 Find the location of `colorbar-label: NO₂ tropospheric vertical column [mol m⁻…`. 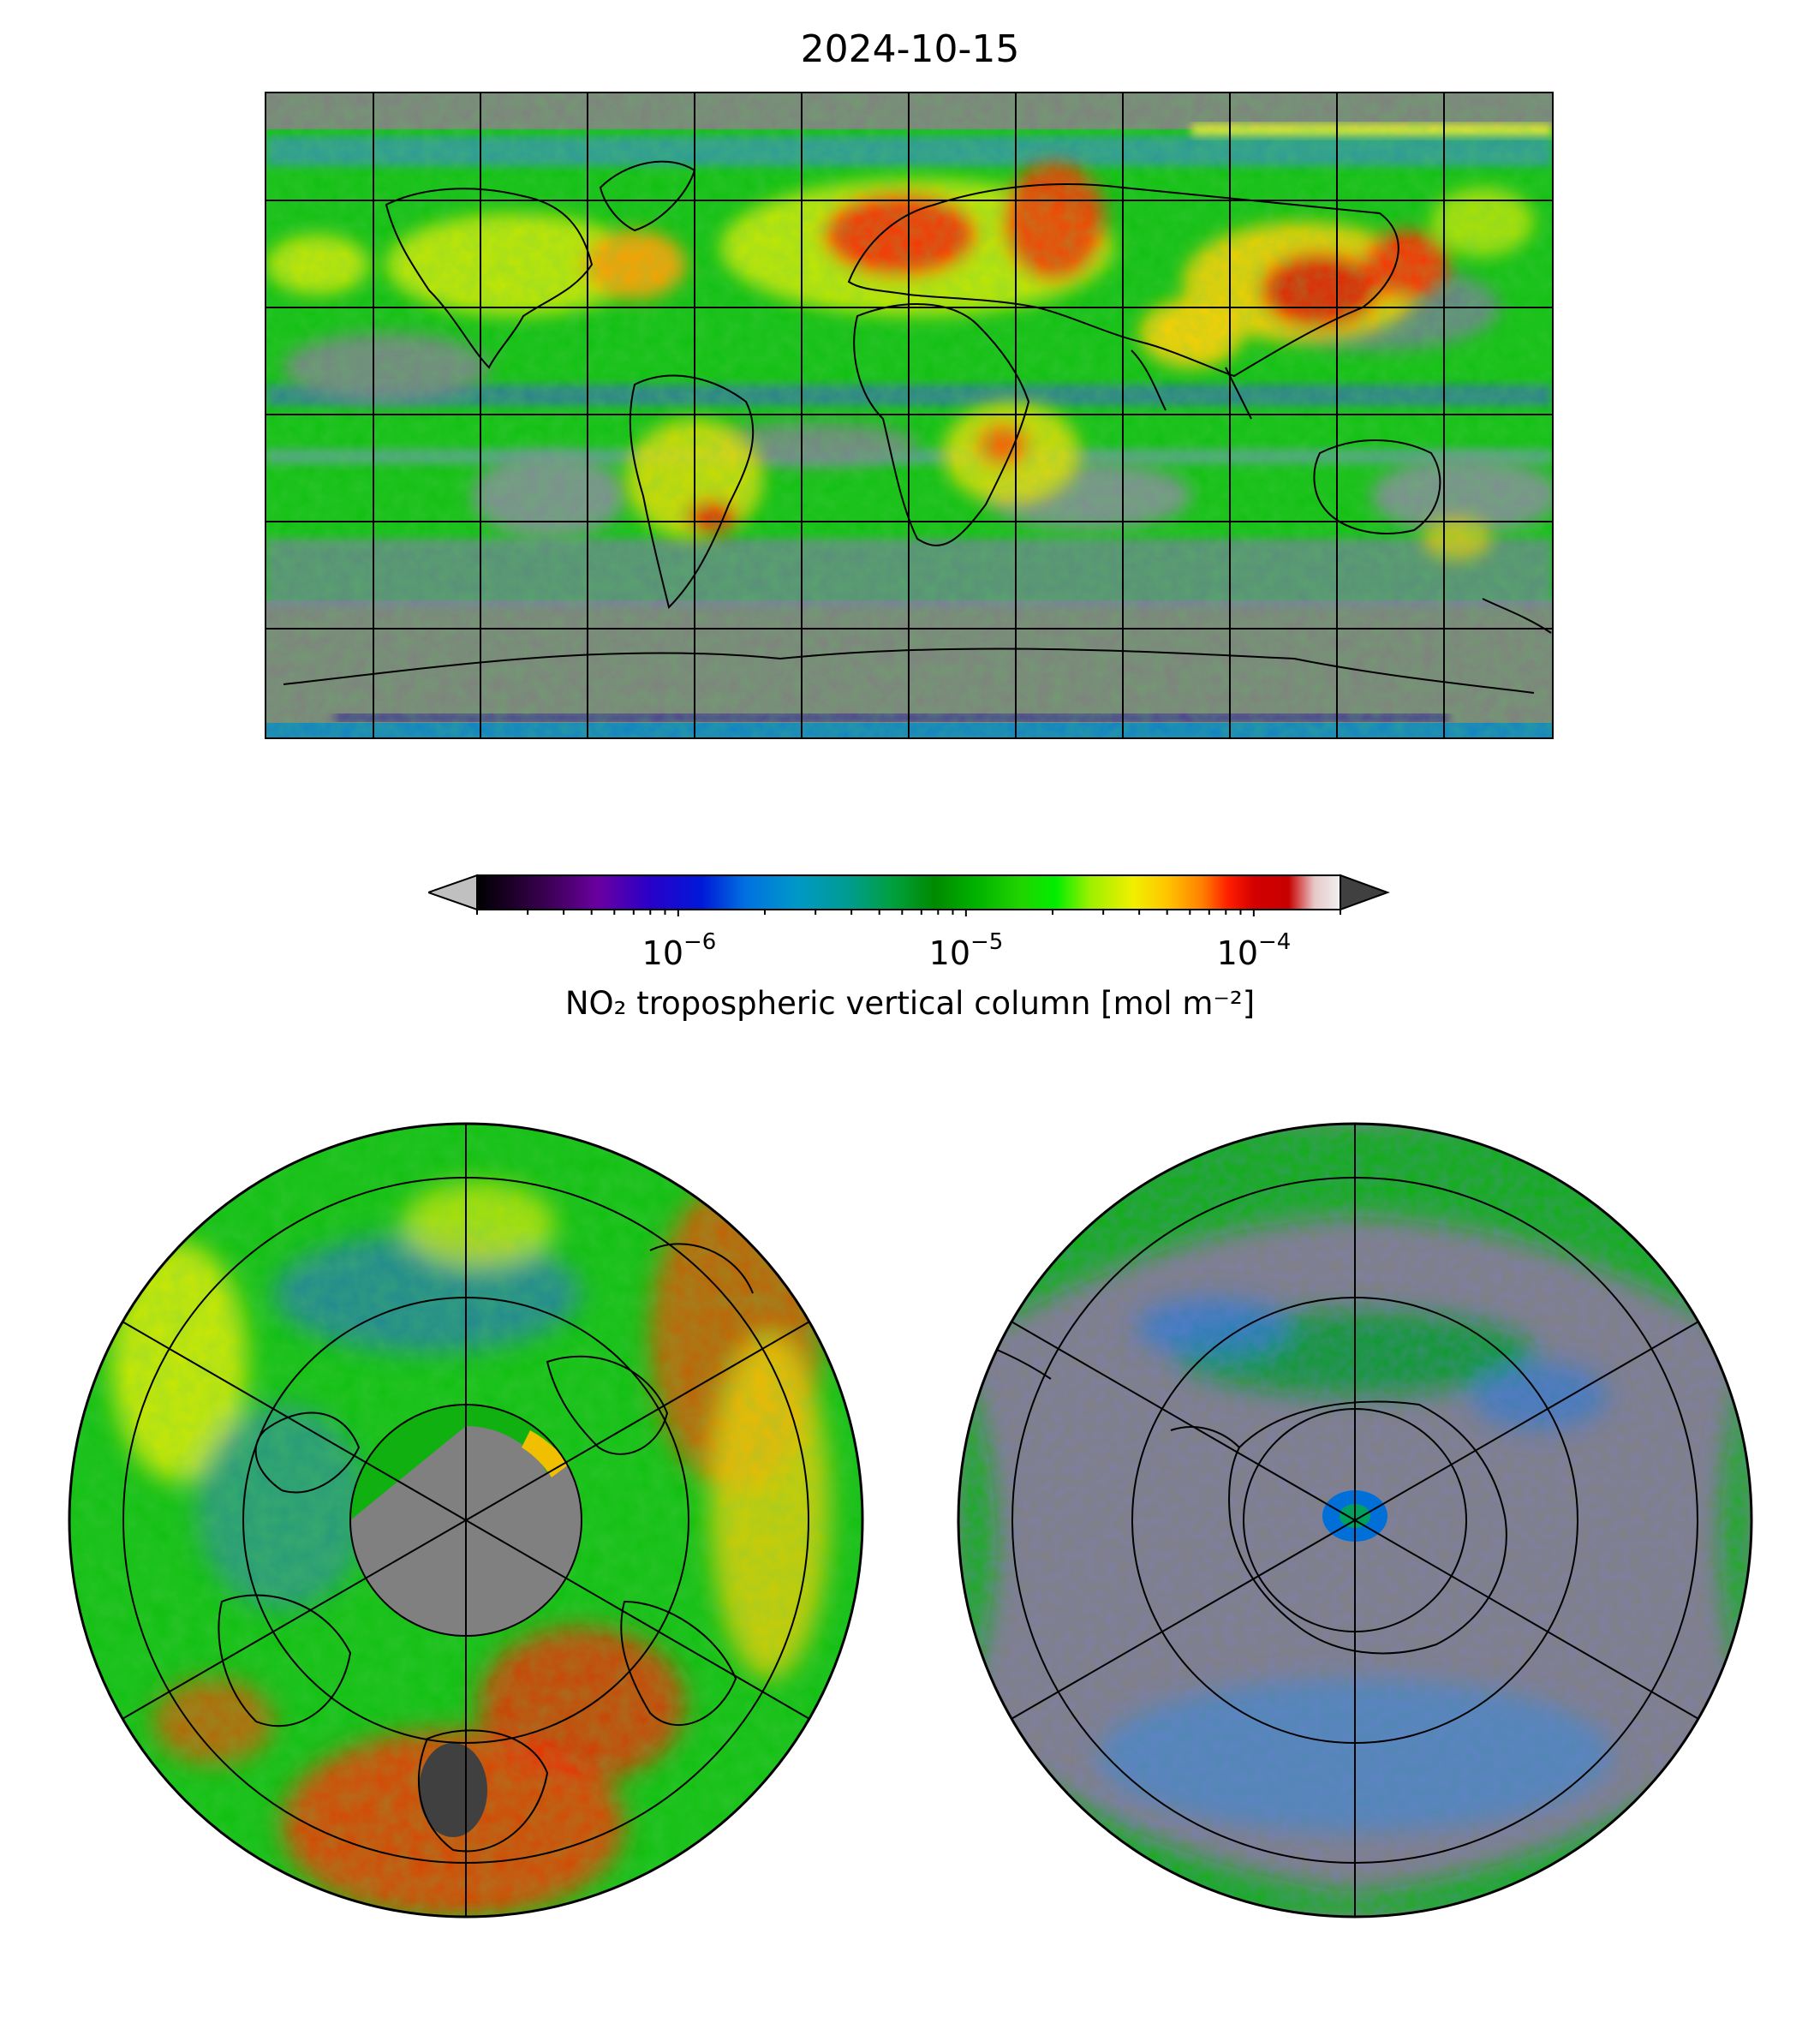

colorbar-label: NO₂ tropospheric vertical column [mol m⁻… is located at coordinates (910, 1004).